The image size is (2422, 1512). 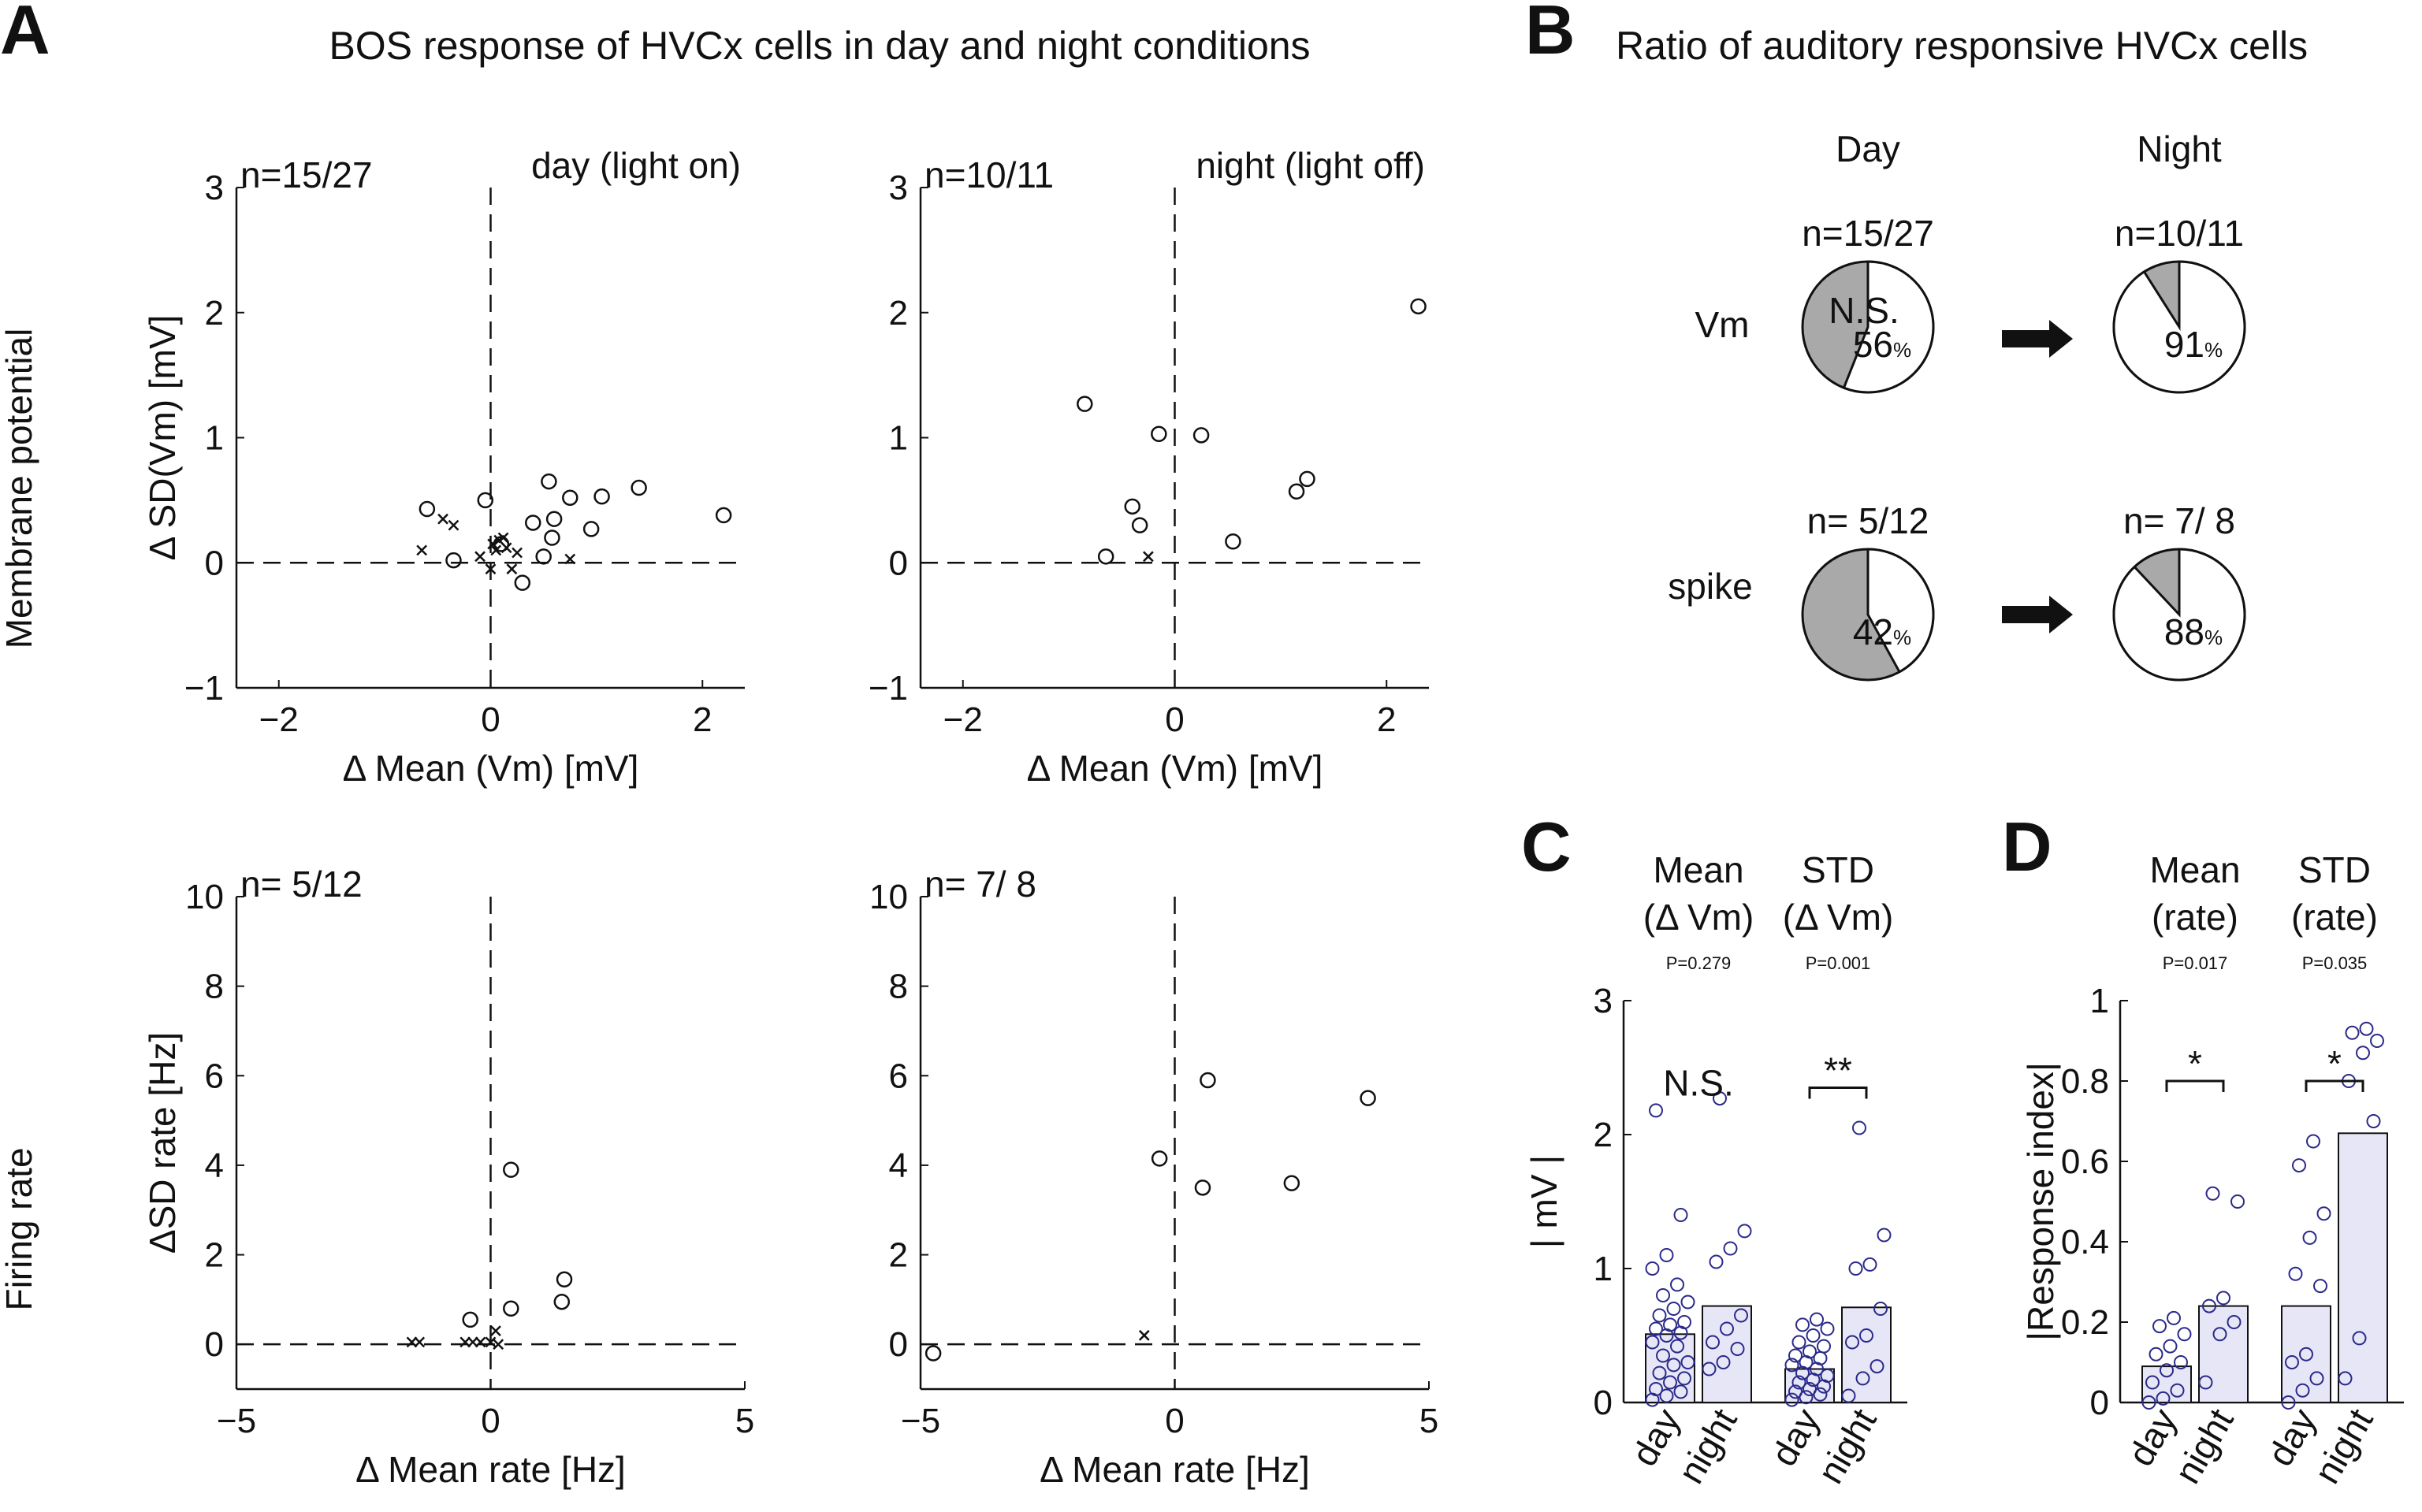 I want to click on count-label: n=10/11, so click(x=989, y=174).